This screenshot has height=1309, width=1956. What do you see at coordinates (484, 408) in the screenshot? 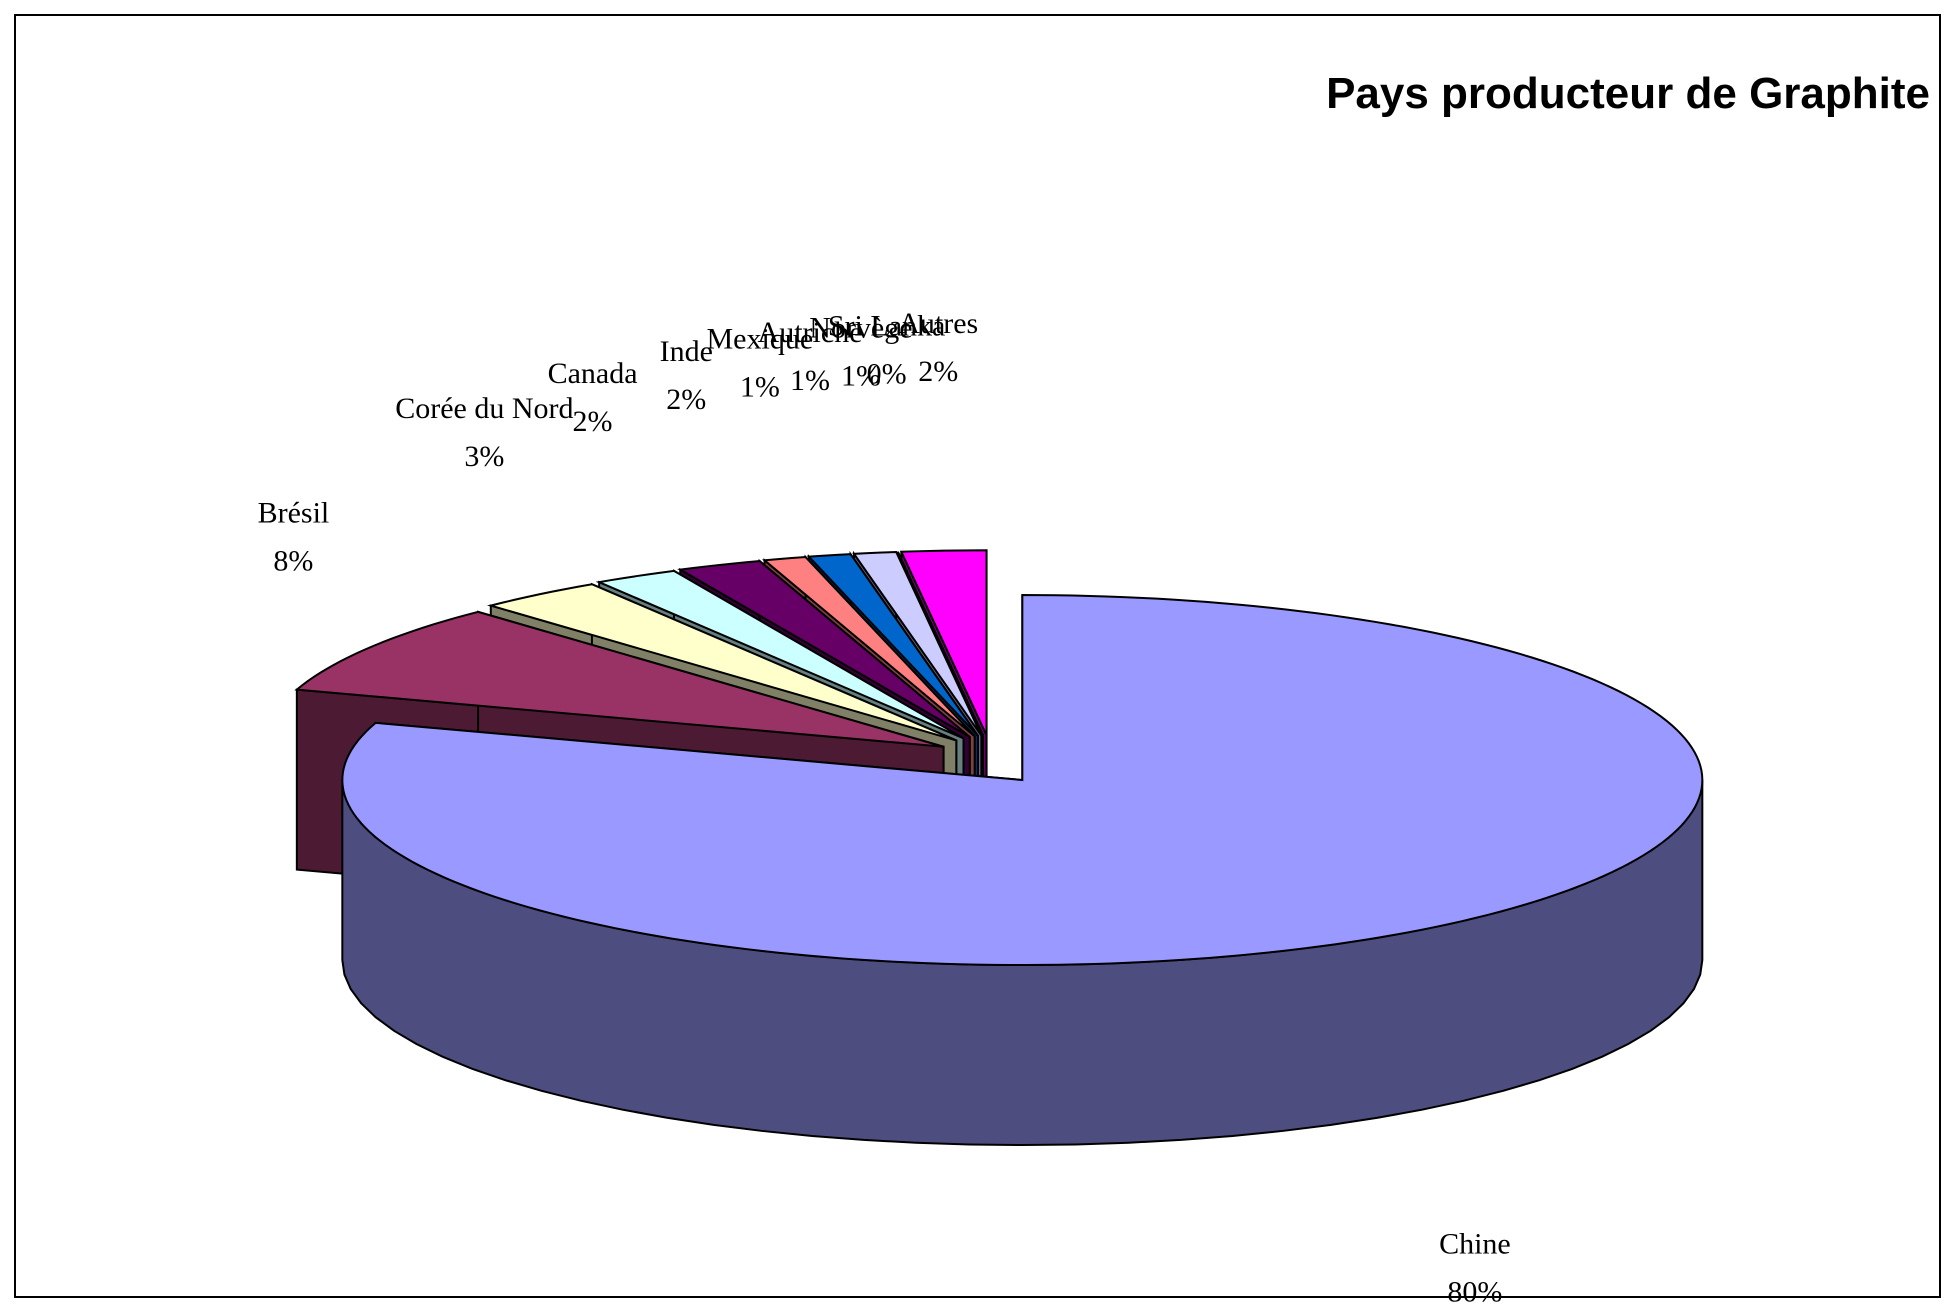
I see `slice-label: Corée du Nord` at bounding box center [484, 408].